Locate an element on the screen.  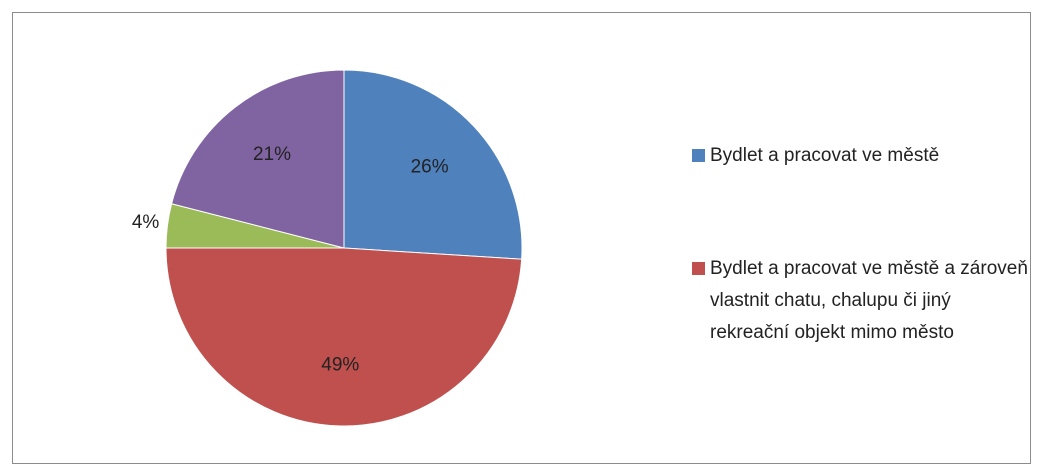
data-label: 4% is located at coordinates (146, 222).